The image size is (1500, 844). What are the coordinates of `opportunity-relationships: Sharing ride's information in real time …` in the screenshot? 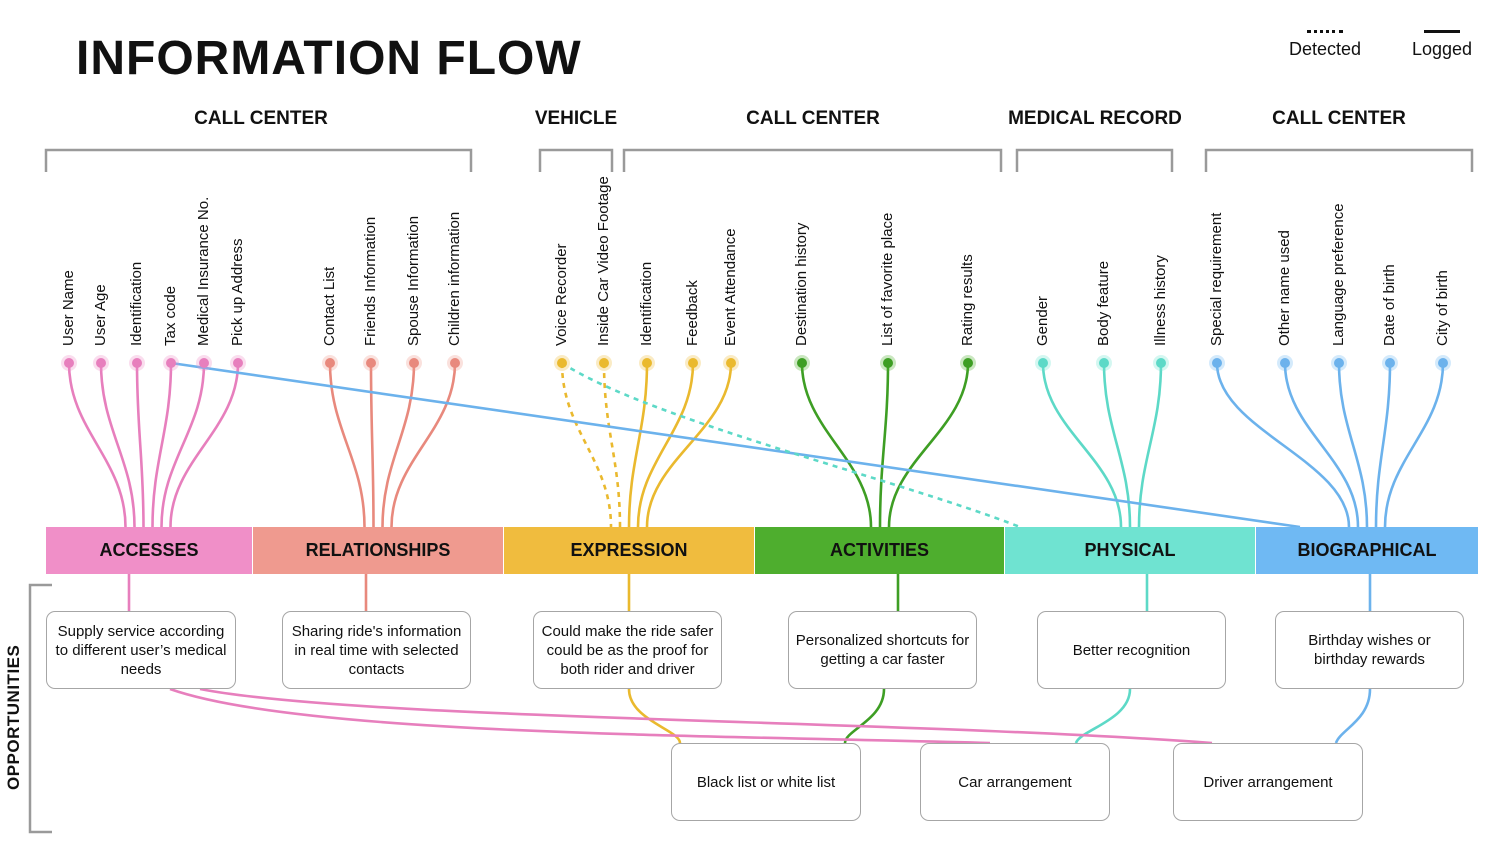 It's located at (376, 650).